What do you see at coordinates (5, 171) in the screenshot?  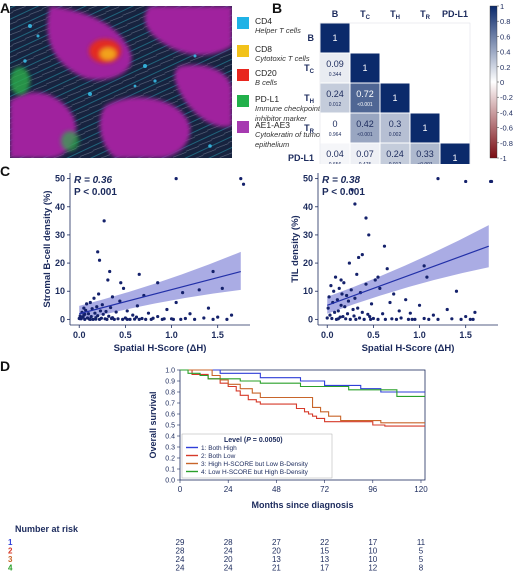 I see `panel-label-c: C` at bounding box center [5, 171].